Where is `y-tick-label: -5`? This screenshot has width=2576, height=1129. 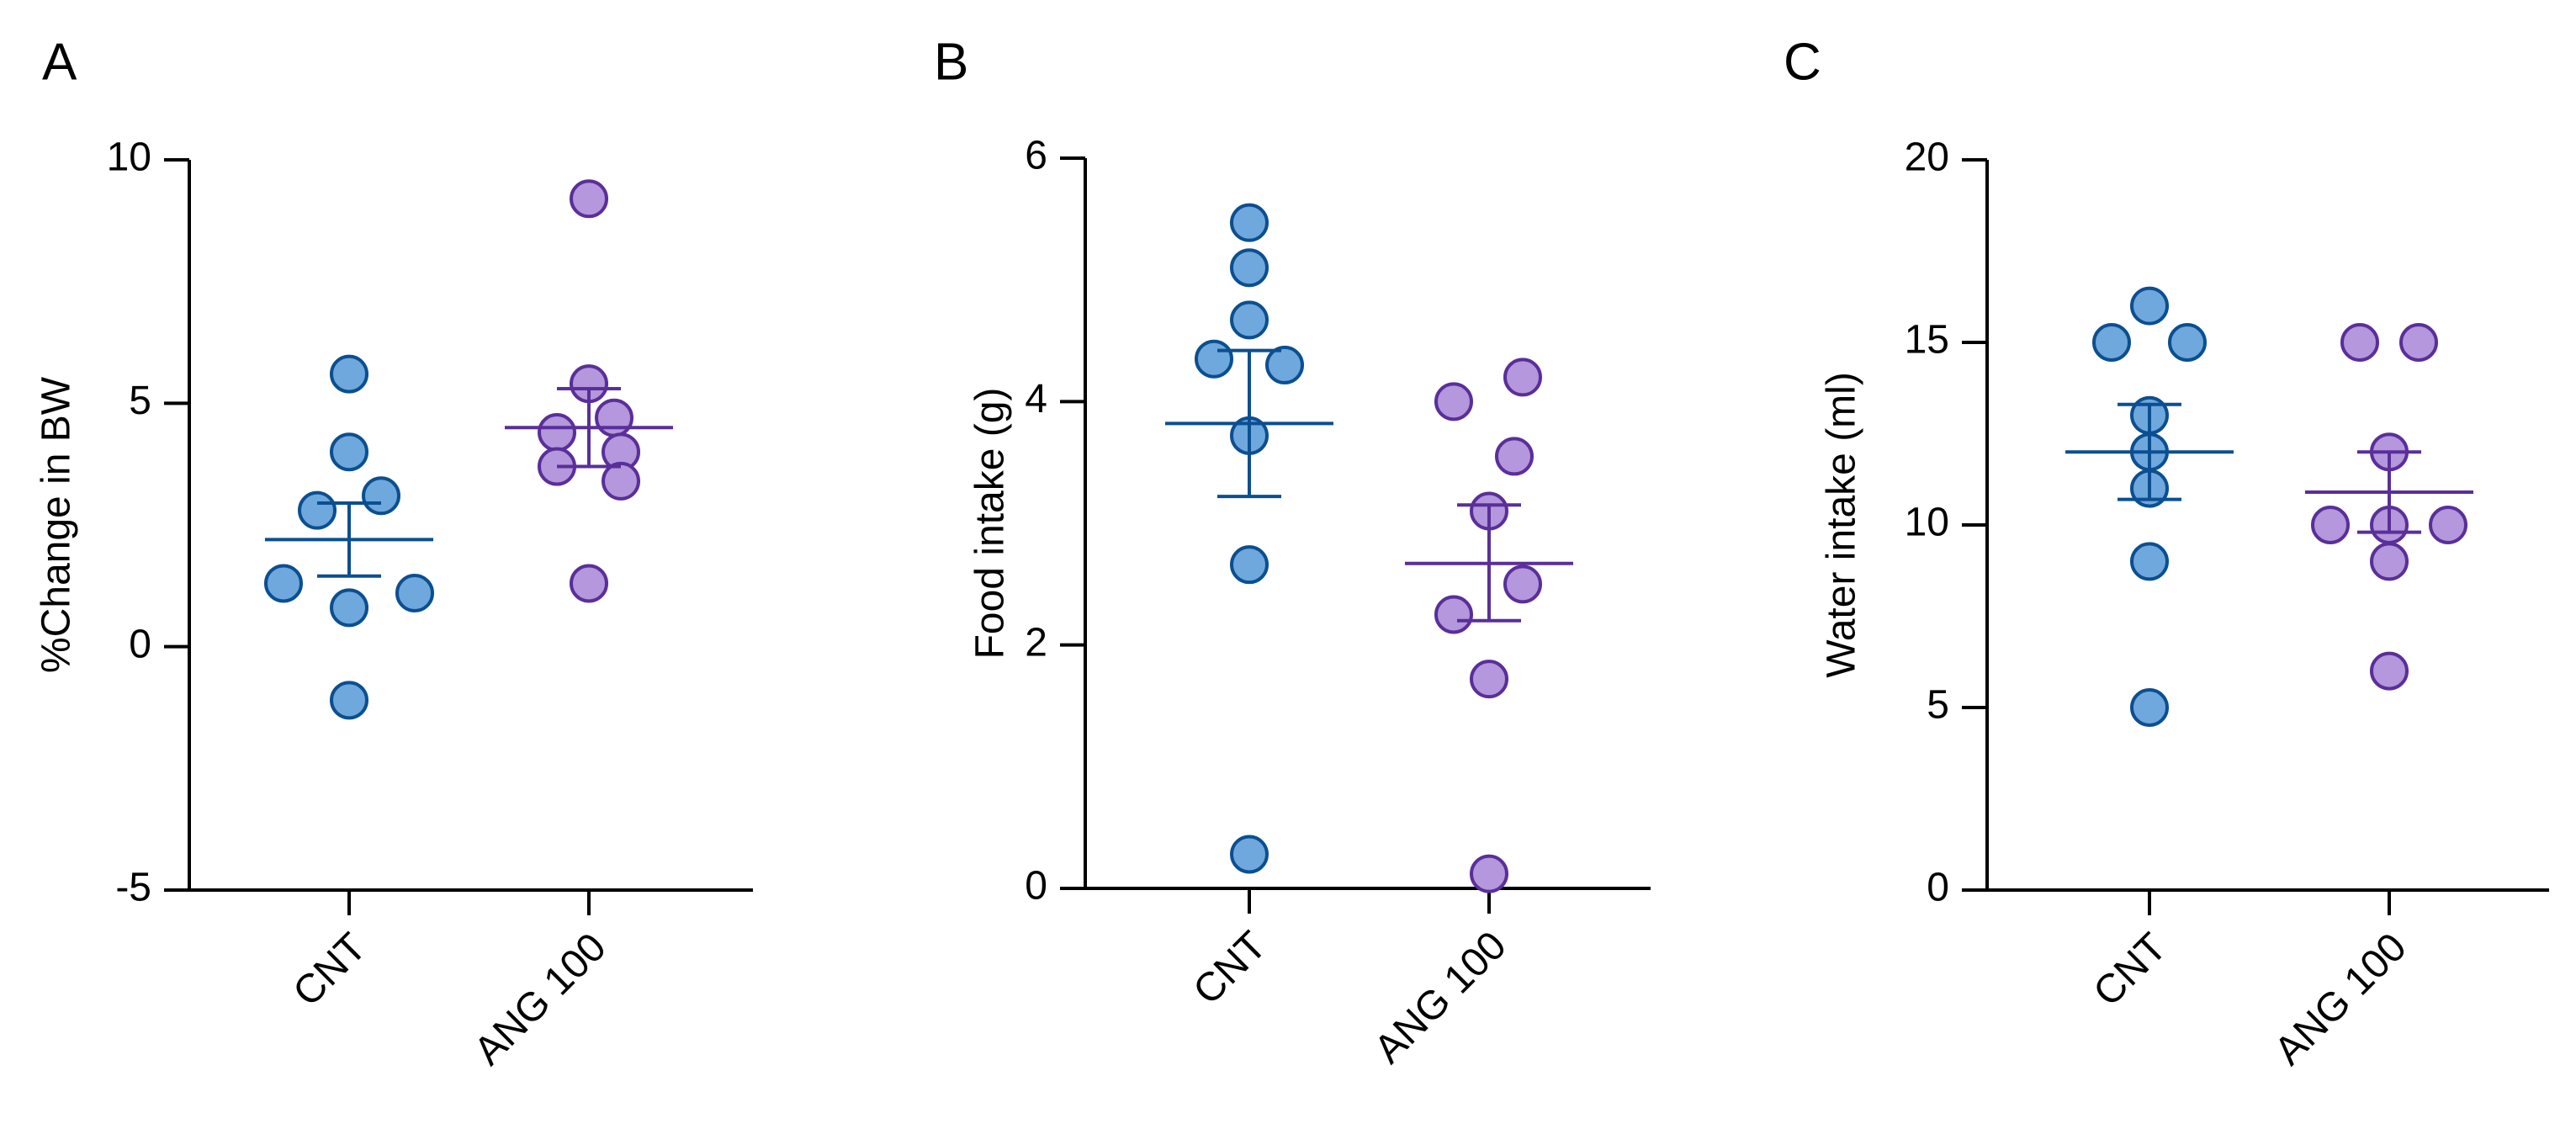 y-tick-label: -5 is located at coordinates (133, 888).